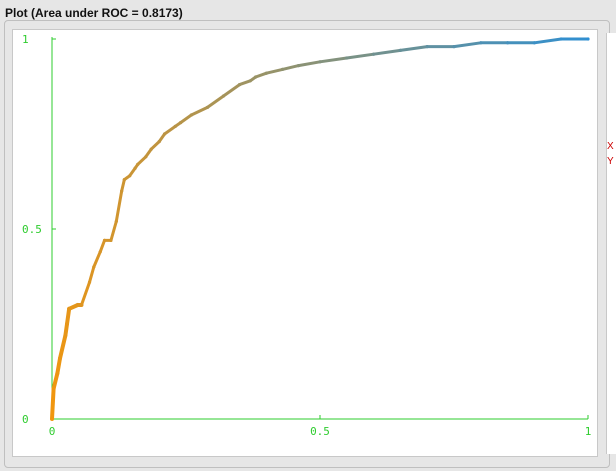 The image size is (616, 471). Describe the element at coordinates (25, 39) in the screenshot. I see `y-tick-label: 1` at that location.